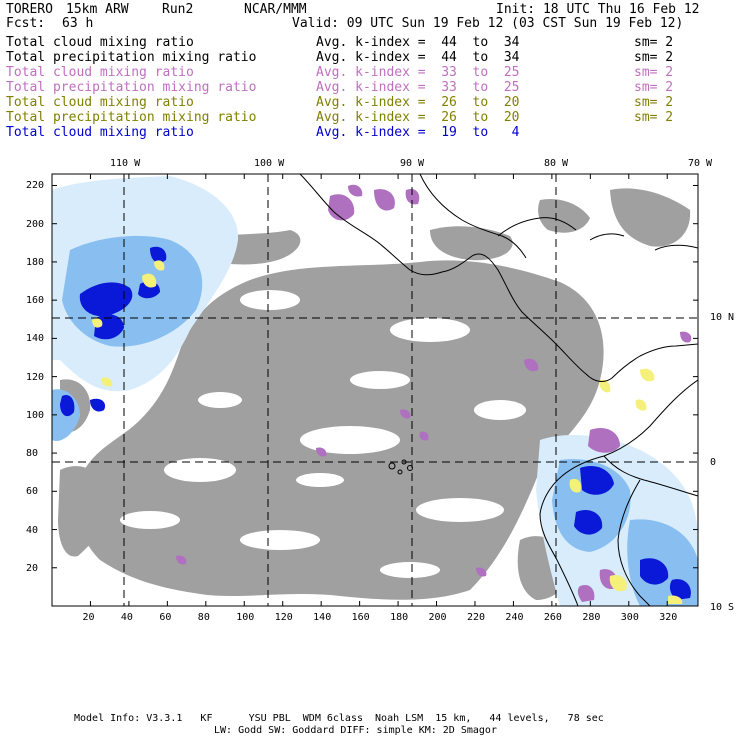 The width and height of the screenshot is (740, 740). What do you see at coordinates (552, 617) in the screenshot?
I see `x-tick-label: 260` at bounding box center [552, 617].